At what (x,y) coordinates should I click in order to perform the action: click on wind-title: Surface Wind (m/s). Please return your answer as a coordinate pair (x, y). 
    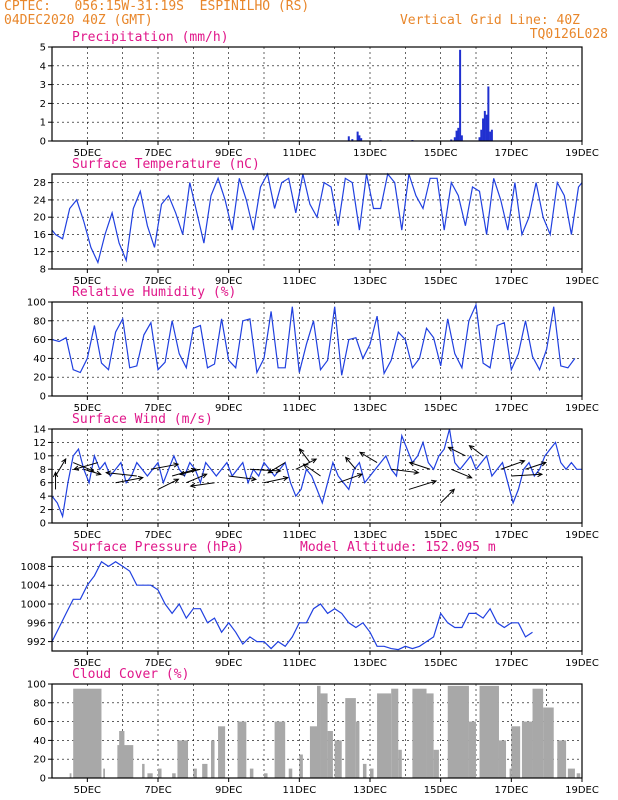
    Looking at the image, I should click on (142, 419).